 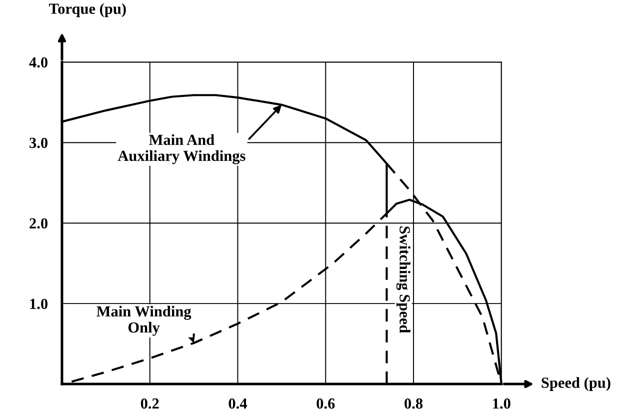 What do you see at coordinates (413, 403) in the screenshot?
I see `x-tick-label: 0.8` at bounding box center [413, 403].